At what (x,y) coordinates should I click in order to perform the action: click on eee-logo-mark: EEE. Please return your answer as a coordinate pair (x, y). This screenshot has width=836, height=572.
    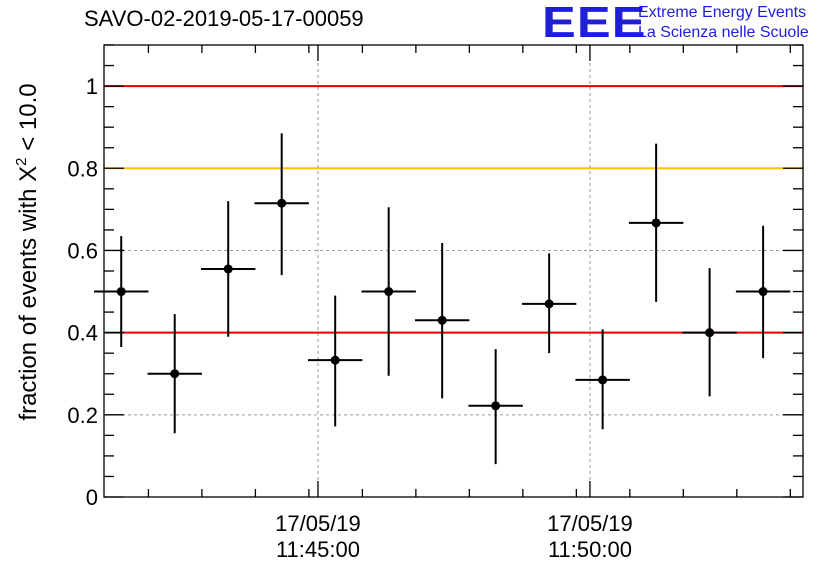
    Looking at the image, I should click on (594, 23).